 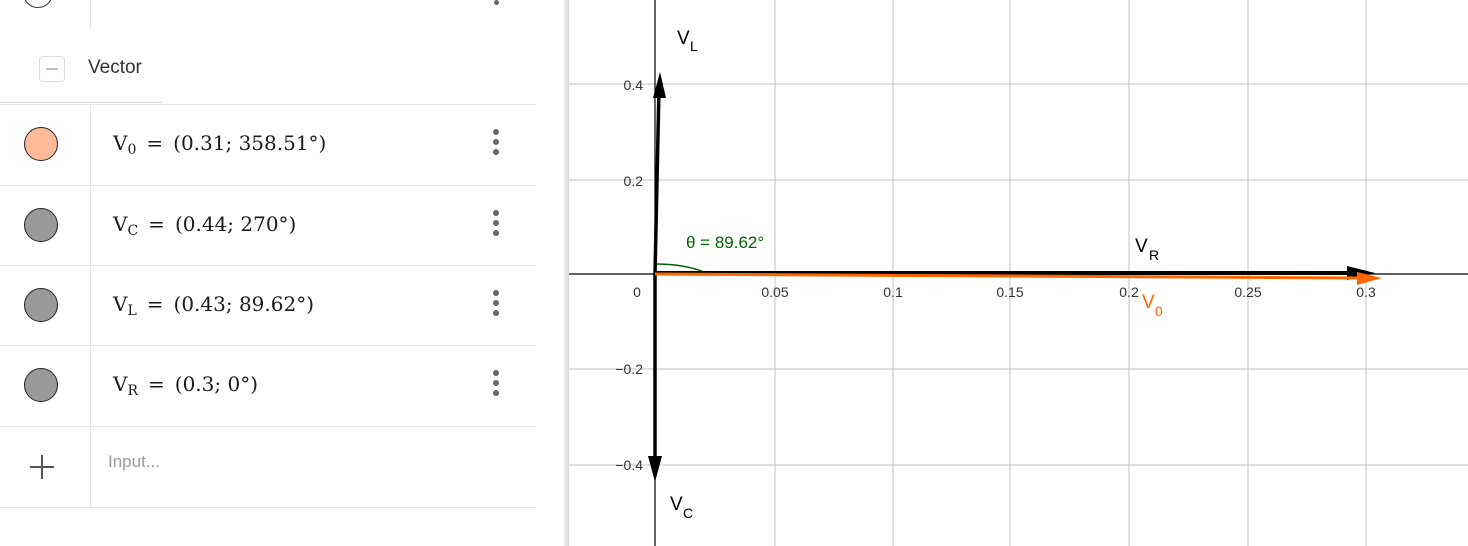 What do you see at coordinates (216, 384) in the screenshot?
I see `vector-value: (0.3; 0°)` at bounding box center [216, 384].